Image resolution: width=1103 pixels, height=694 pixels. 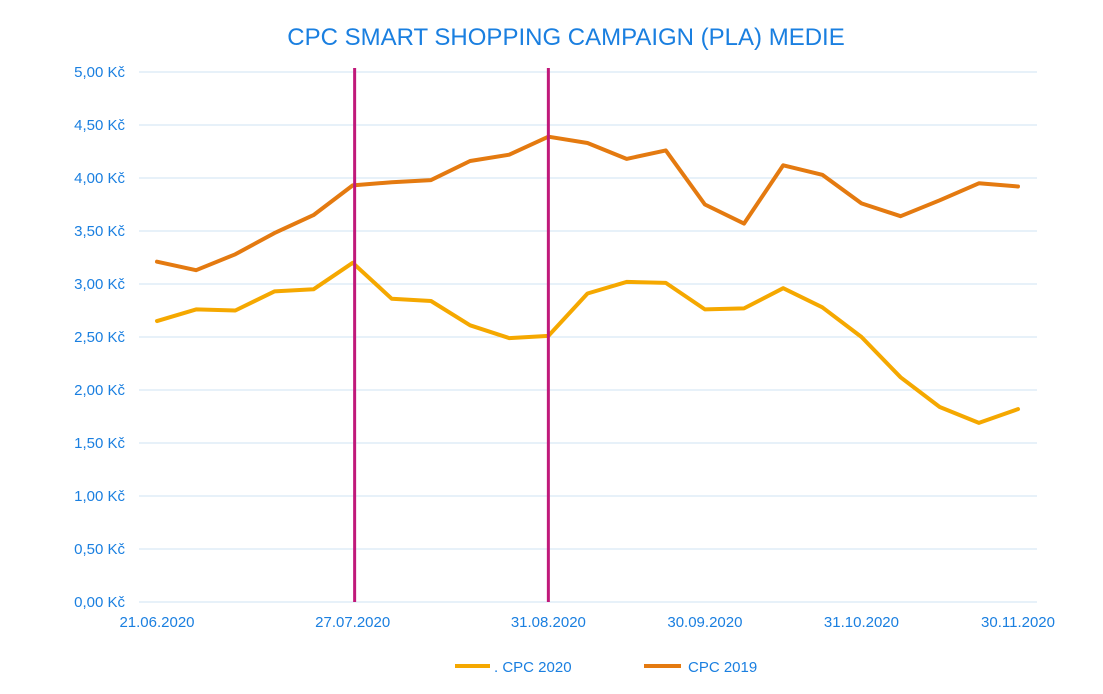 What do you see at coordinates (704, 622) in the screenshot?
I see `x-tick-label: 30.09.2020` at bounding box center [704, 622].